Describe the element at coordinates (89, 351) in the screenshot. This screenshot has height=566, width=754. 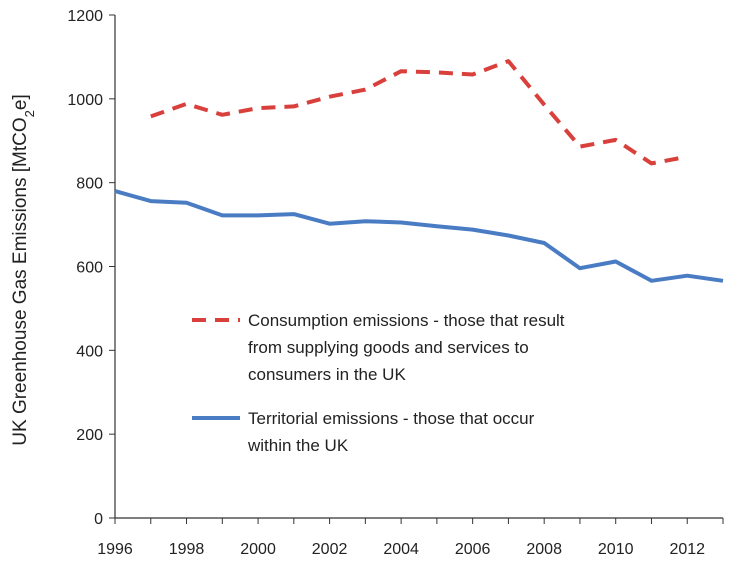
I see `y-tick-label: 400` at that location.